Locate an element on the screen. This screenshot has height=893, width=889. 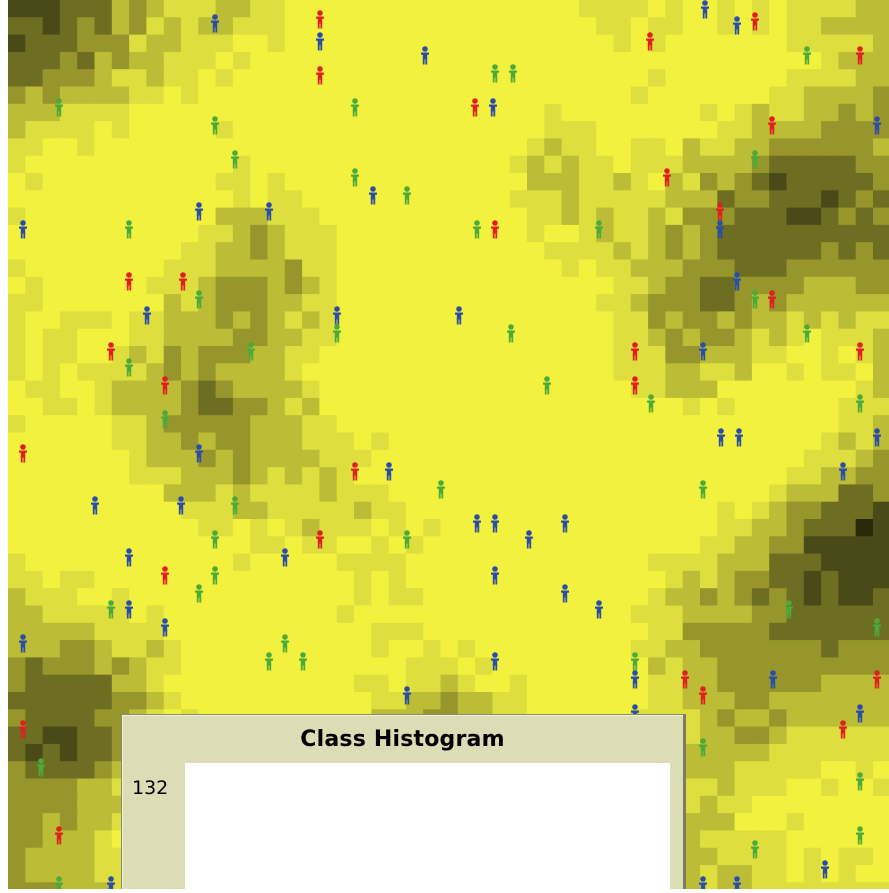
class-histogram-panel: Class Histogram 132 is located at coordinates (403, 803).